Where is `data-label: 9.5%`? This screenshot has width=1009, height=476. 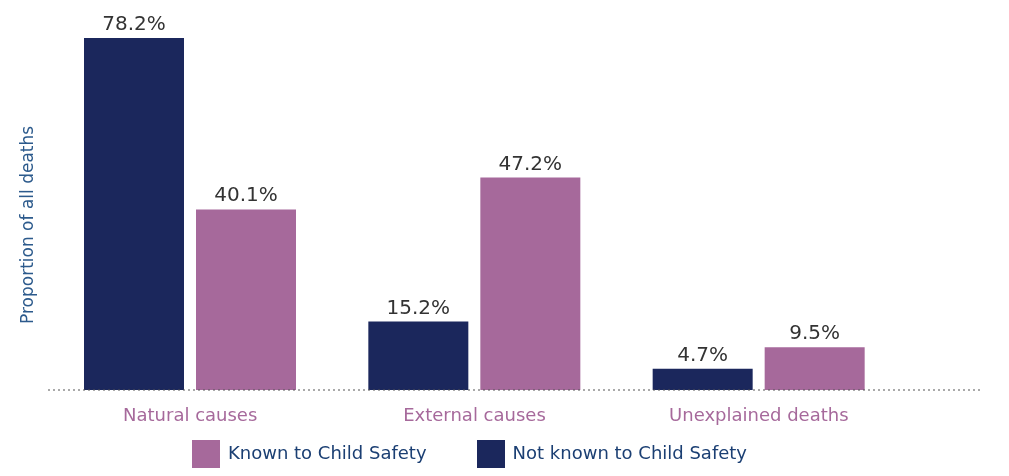 data-label: 9.5% is located at coordinates (815, 332).